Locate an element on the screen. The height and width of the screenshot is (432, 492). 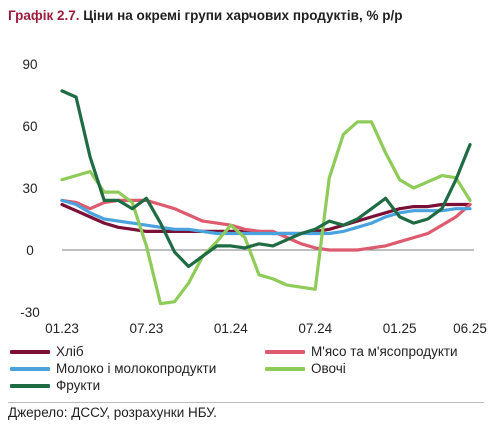
y-tick-label: -30 is located at coordinates (30, 312).